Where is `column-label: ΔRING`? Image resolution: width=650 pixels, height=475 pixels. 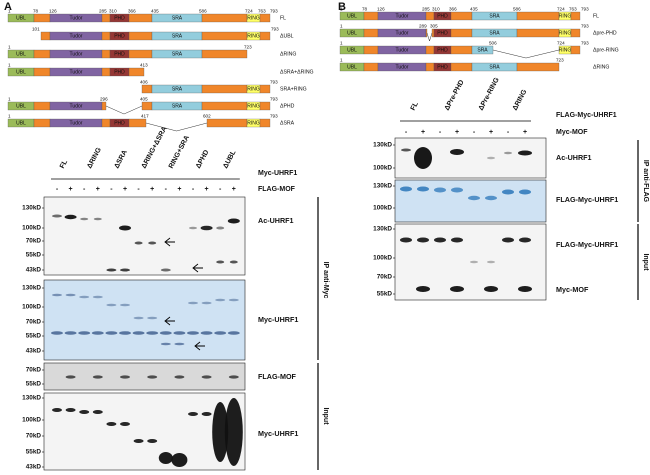 column-label: ΔRING is located at coordinates (94, 158).